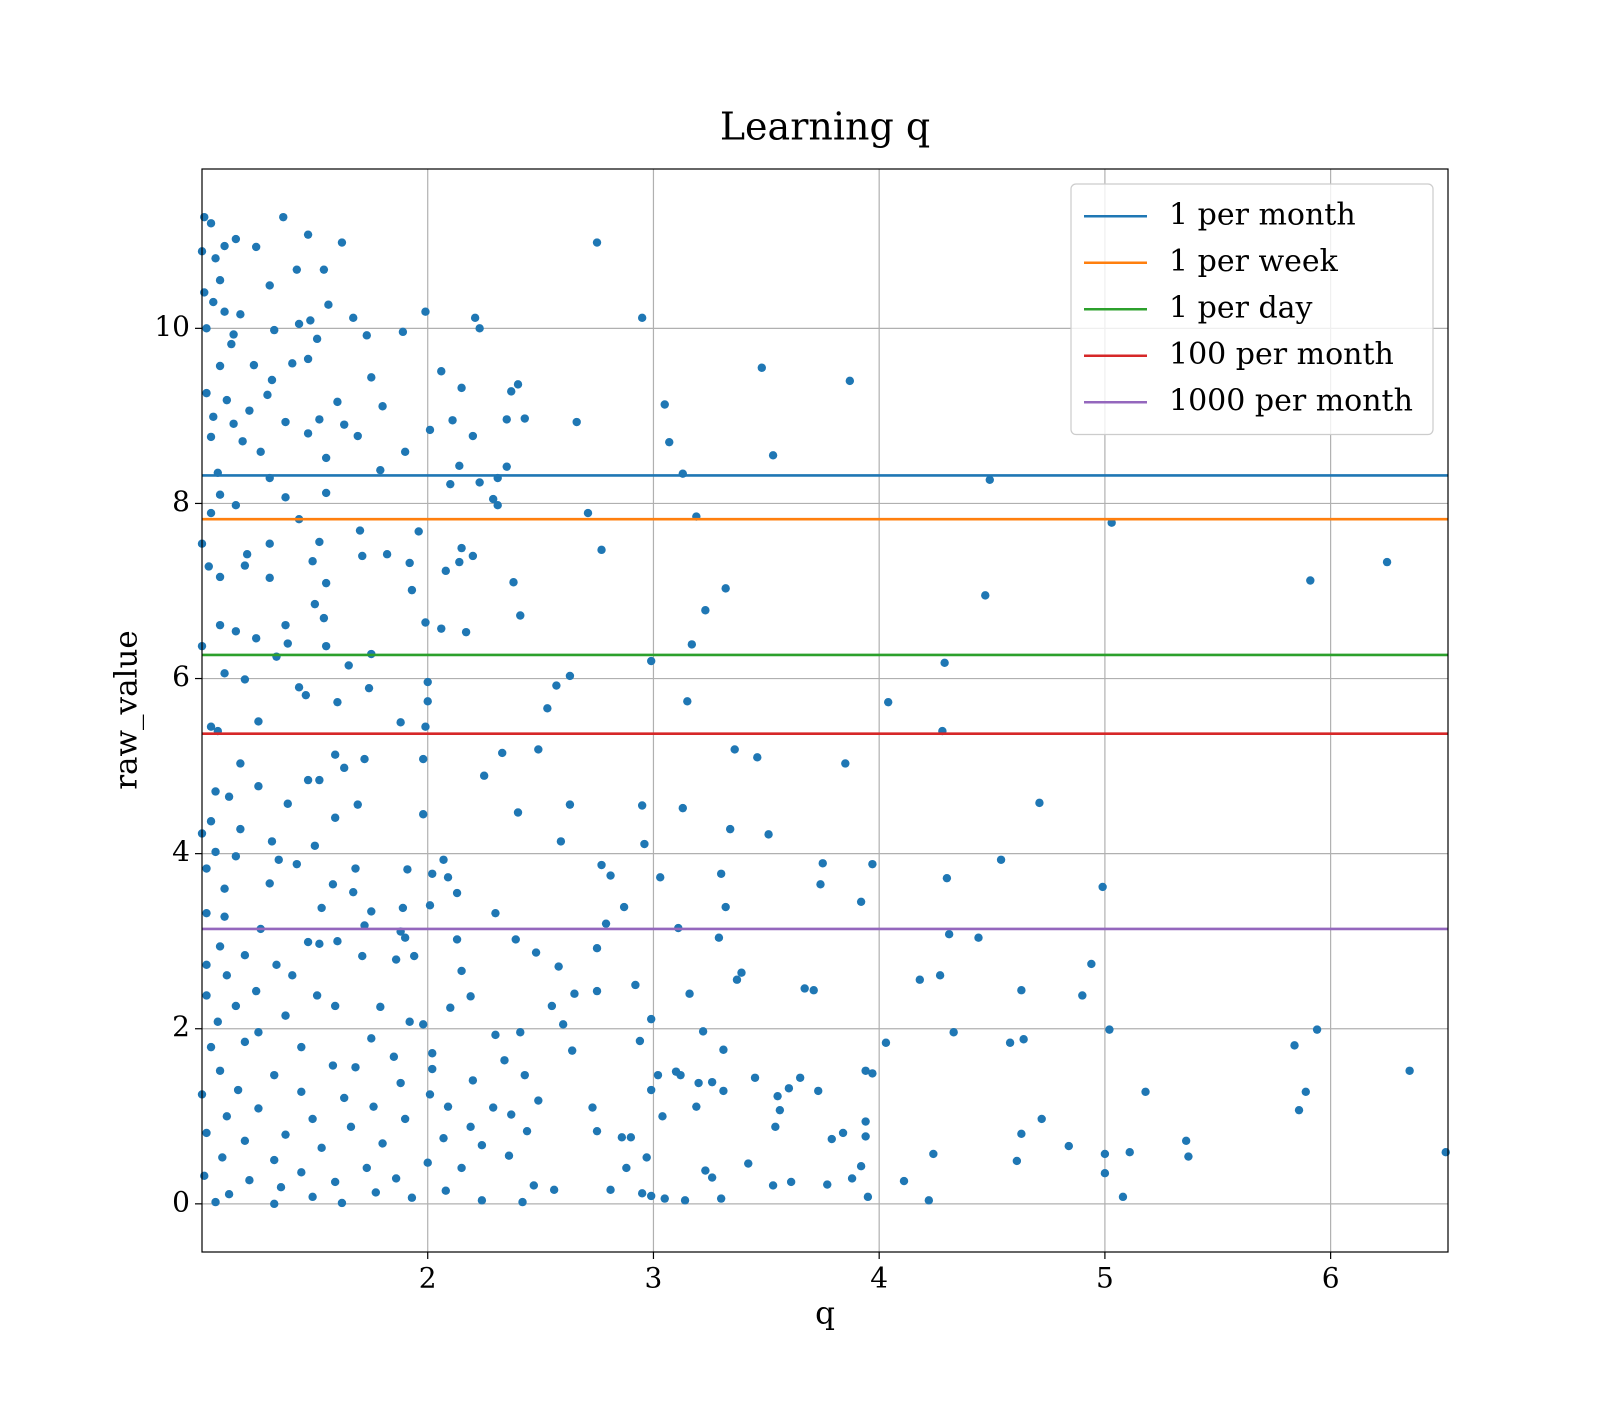 The height and width of the screenshot is (1404, 1600). Describe the element at coordinates (654, 1278) in the screenshot. I see `x-tick-label: 3` at that location.